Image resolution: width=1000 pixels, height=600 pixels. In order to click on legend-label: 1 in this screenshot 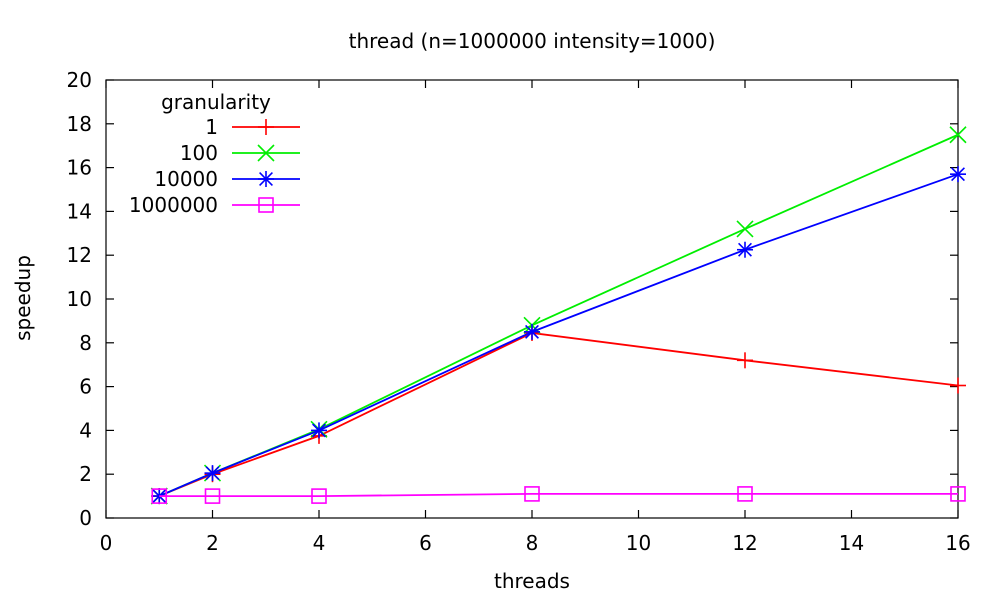, I will do `click(211, 127)`.